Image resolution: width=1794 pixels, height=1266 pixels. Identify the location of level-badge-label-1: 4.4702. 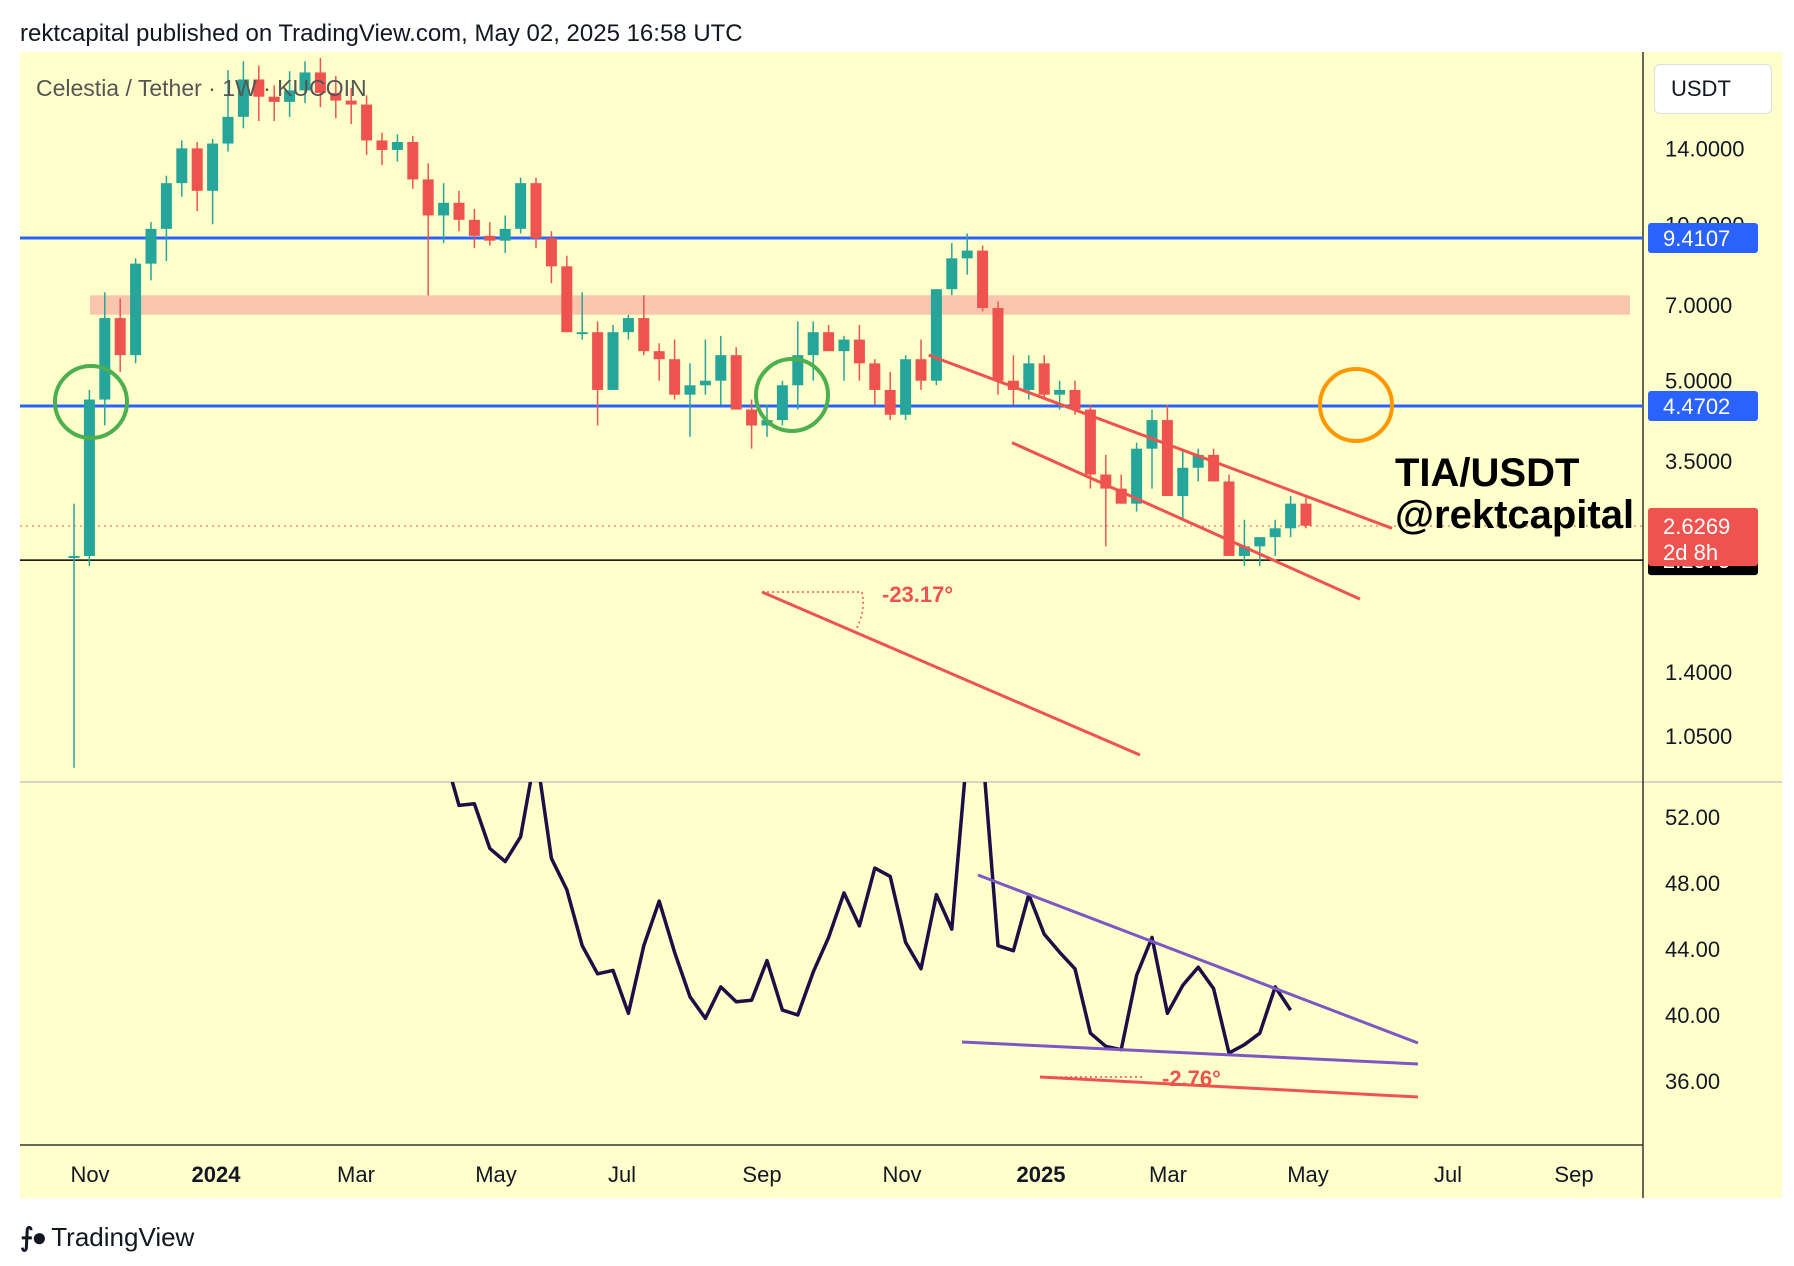
(1696, 406).